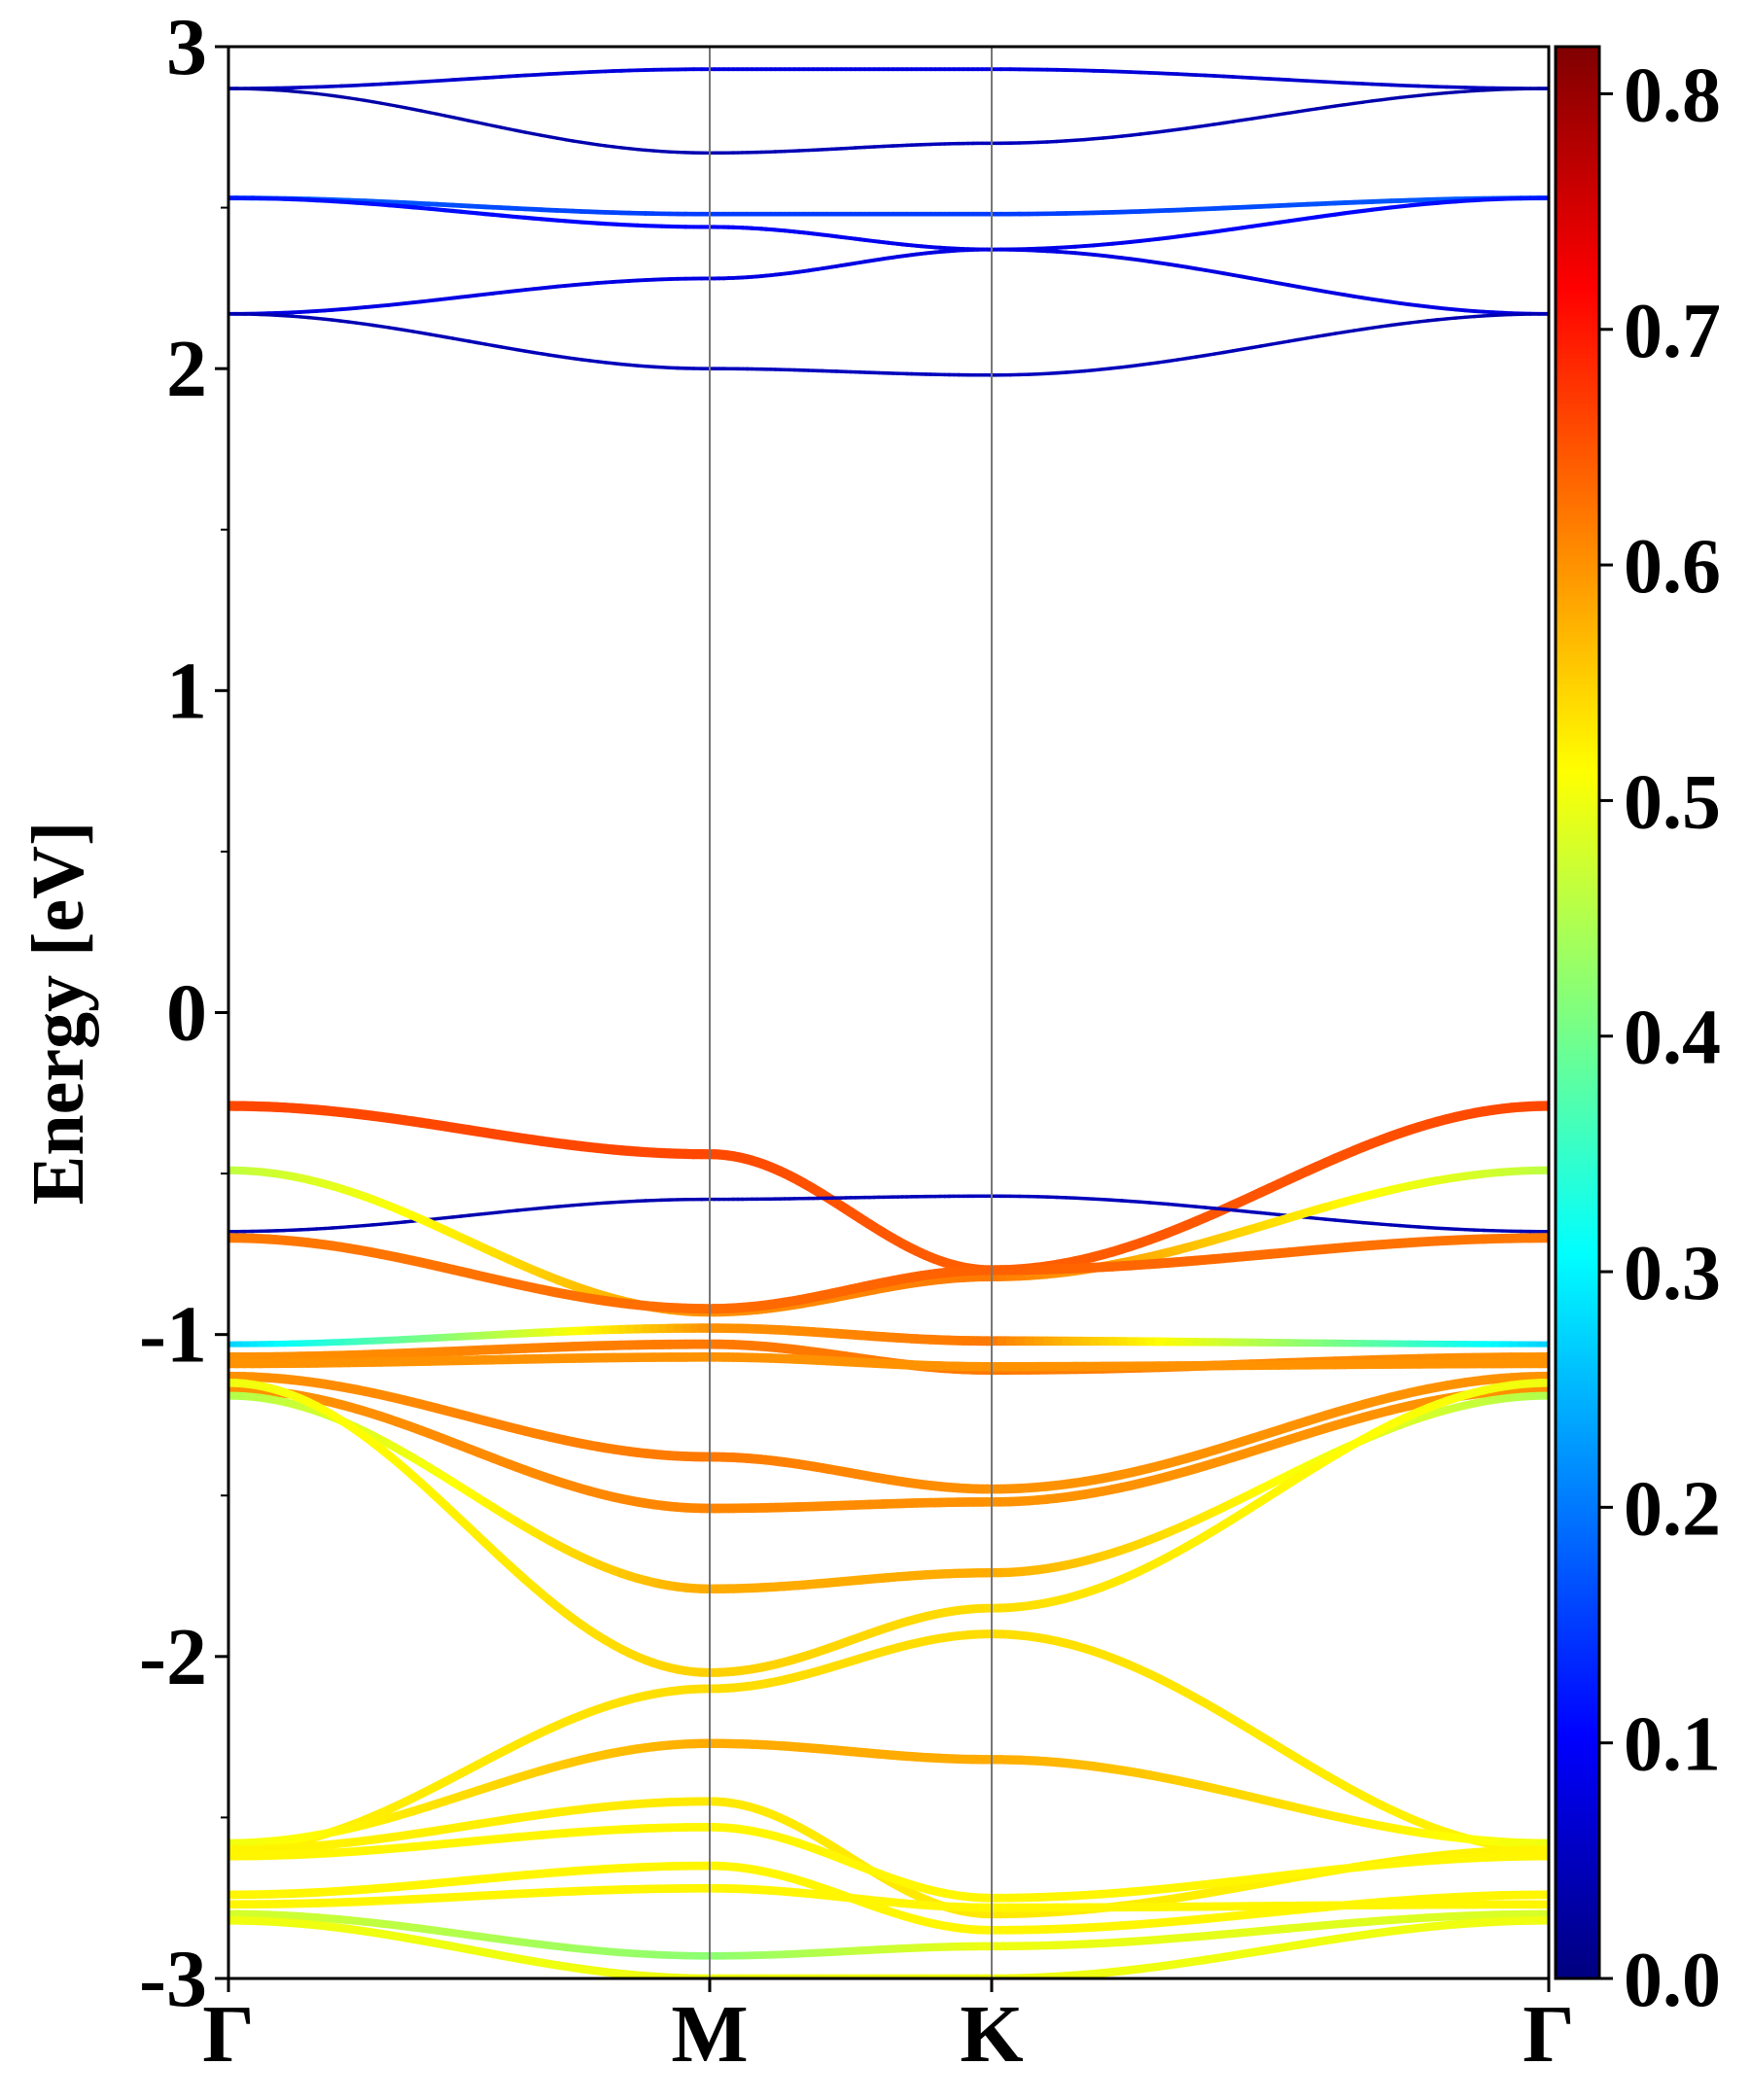 Image resolution: width=1750 pixels, height=2100 pixels. Describe the element at coordinates (186, 47) in the screenshot. I see `y-tick-label: 3` at that location.